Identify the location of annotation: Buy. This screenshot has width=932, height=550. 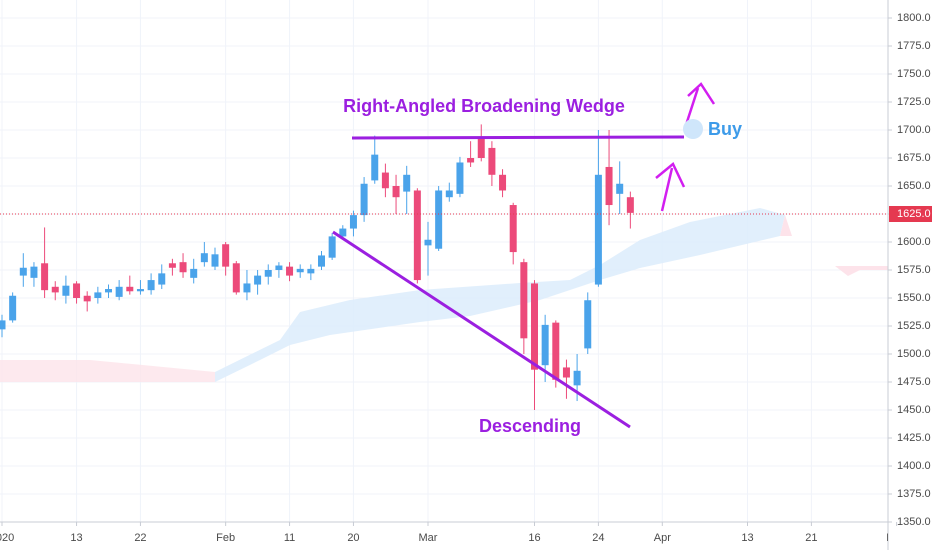
(725, 129).